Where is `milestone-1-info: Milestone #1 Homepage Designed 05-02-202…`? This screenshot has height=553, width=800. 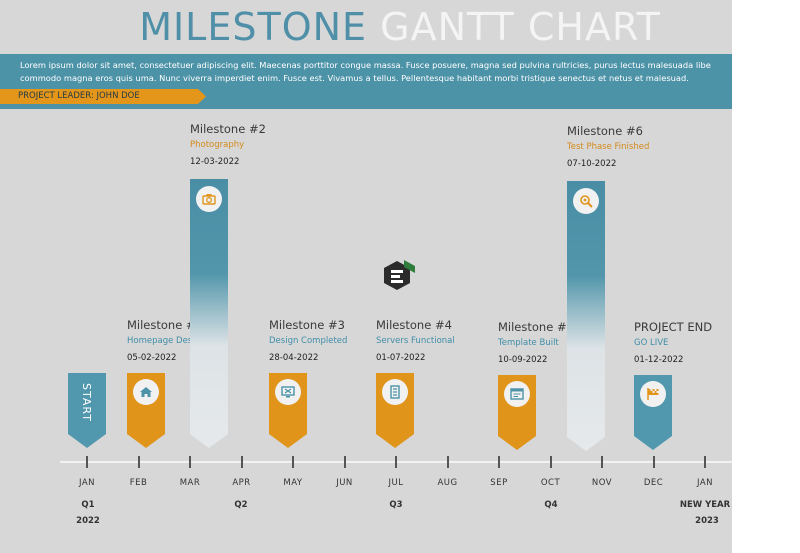
milestone-1-info: Milestone #1 Homepage Designed 05-02-202… is located at coordinates (171, 340).